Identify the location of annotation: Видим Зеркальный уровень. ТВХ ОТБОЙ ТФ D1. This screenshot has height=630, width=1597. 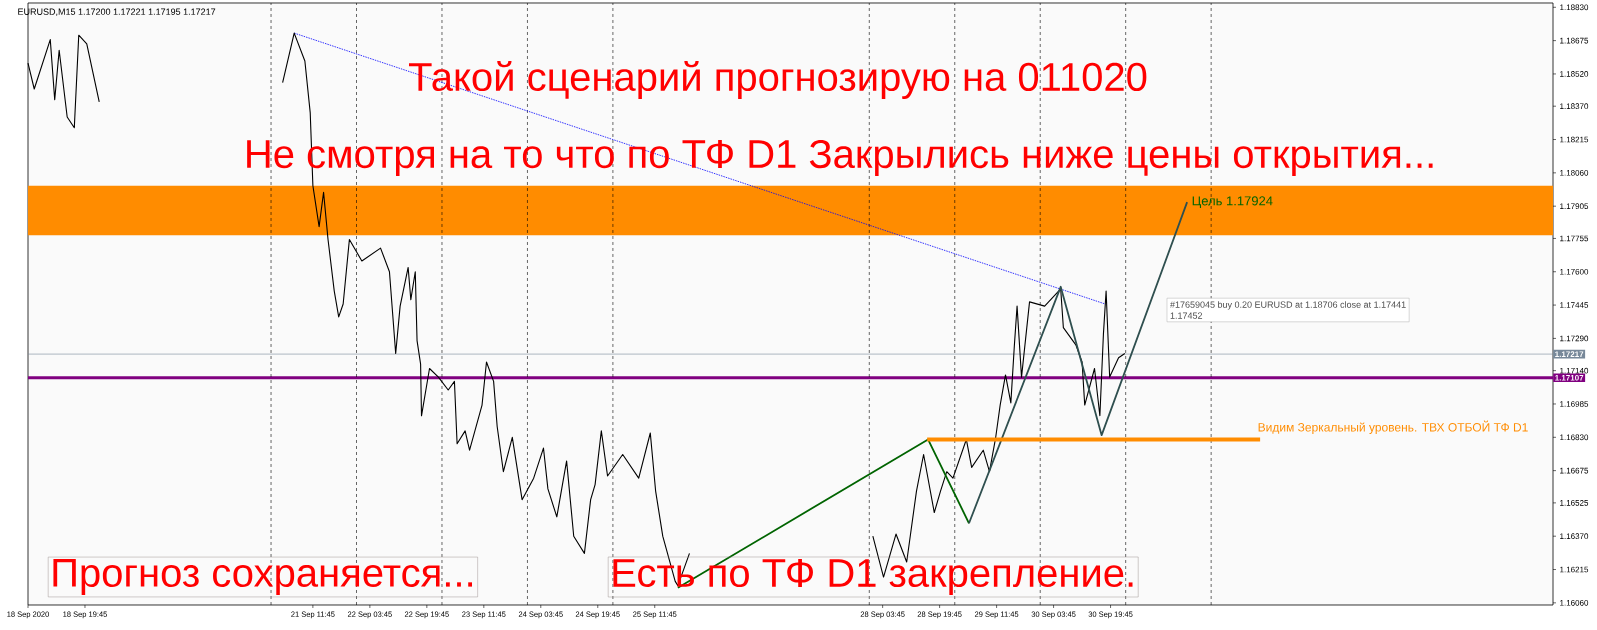
(1393, 427).